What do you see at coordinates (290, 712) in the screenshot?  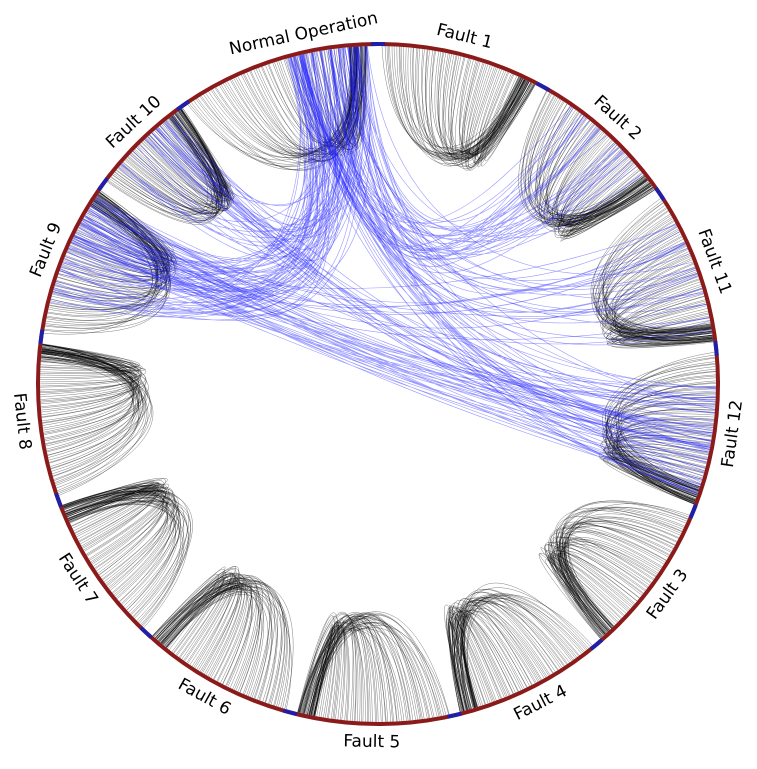 I see `ring-separator-f6` at bounding box center [290, 712].